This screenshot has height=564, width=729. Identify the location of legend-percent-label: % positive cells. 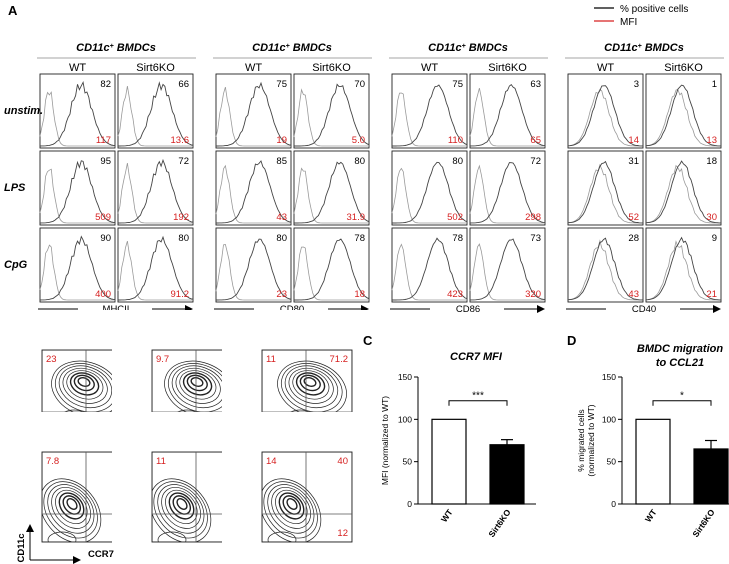
(654, 9).